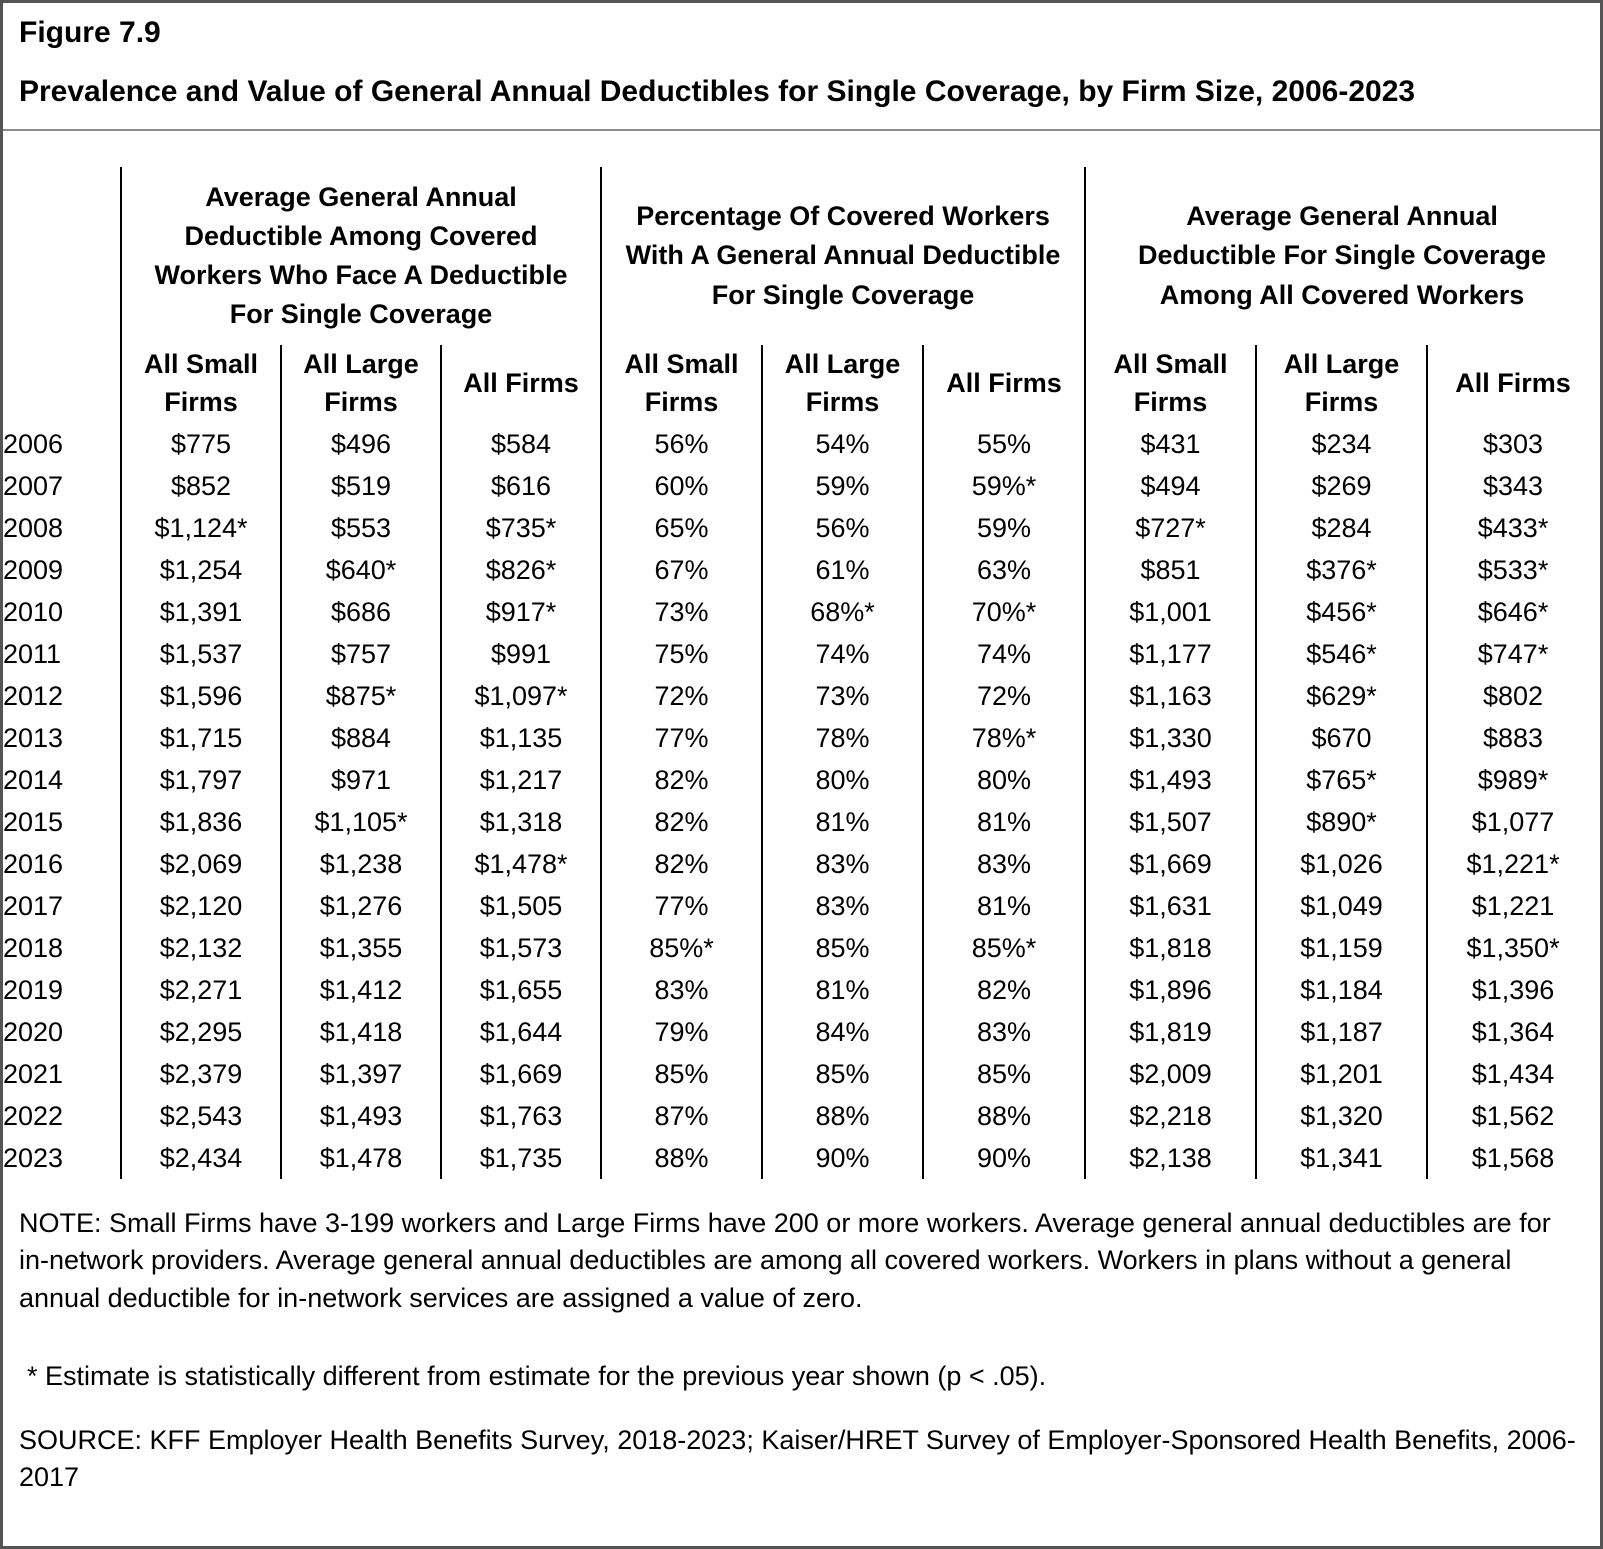 The image size is (1603, 1549). Describe the element at coordinates (520, 948) in the screenshot. I see `value-cell: $1,573` at that location.